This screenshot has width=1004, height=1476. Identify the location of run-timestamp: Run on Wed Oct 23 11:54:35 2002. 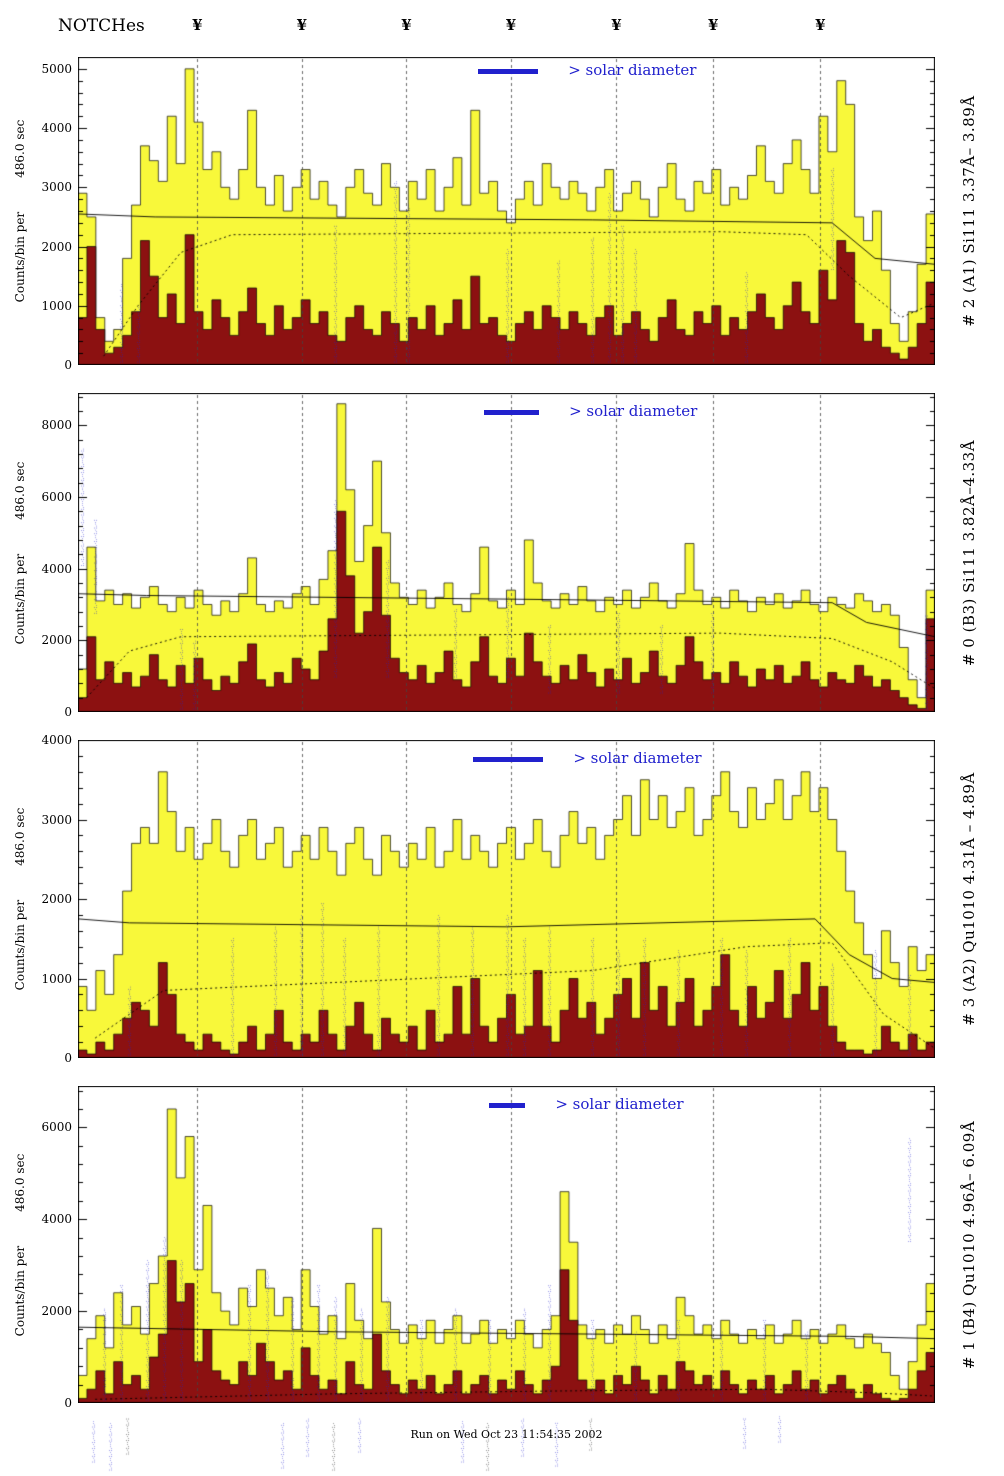
(506, 1434).